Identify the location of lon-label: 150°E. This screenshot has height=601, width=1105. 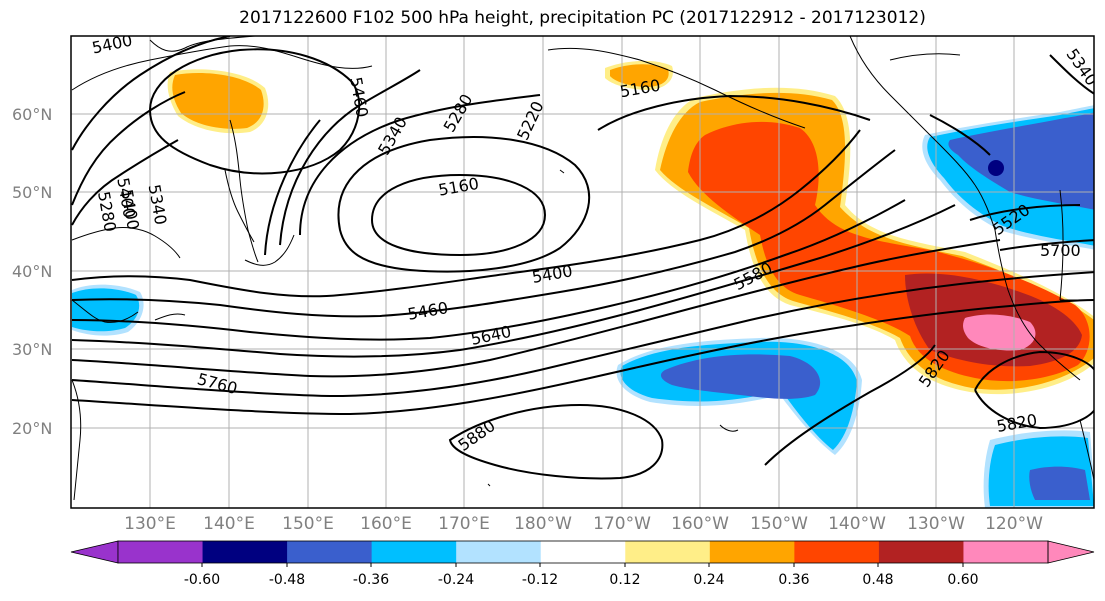
(308, 524).